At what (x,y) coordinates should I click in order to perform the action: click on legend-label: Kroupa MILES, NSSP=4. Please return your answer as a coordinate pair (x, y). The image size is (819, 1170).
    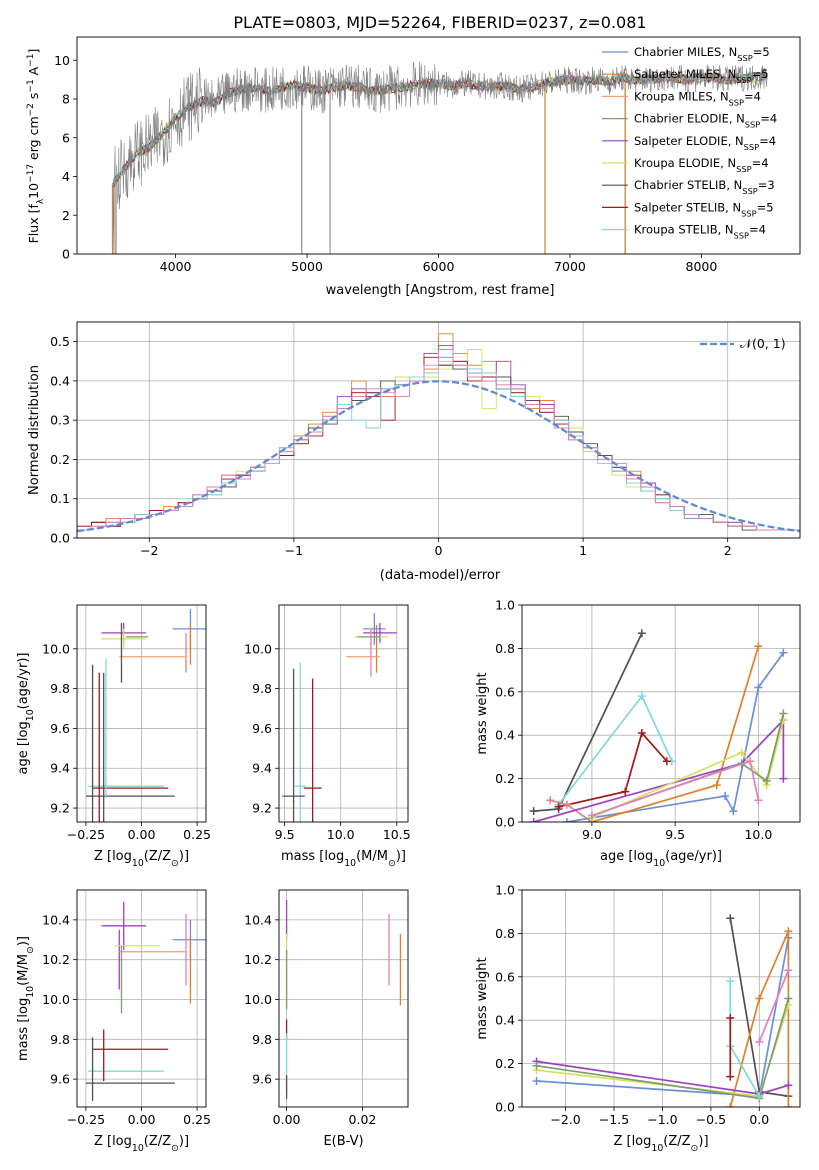
    Looking at the image, I should click on (697, 98).